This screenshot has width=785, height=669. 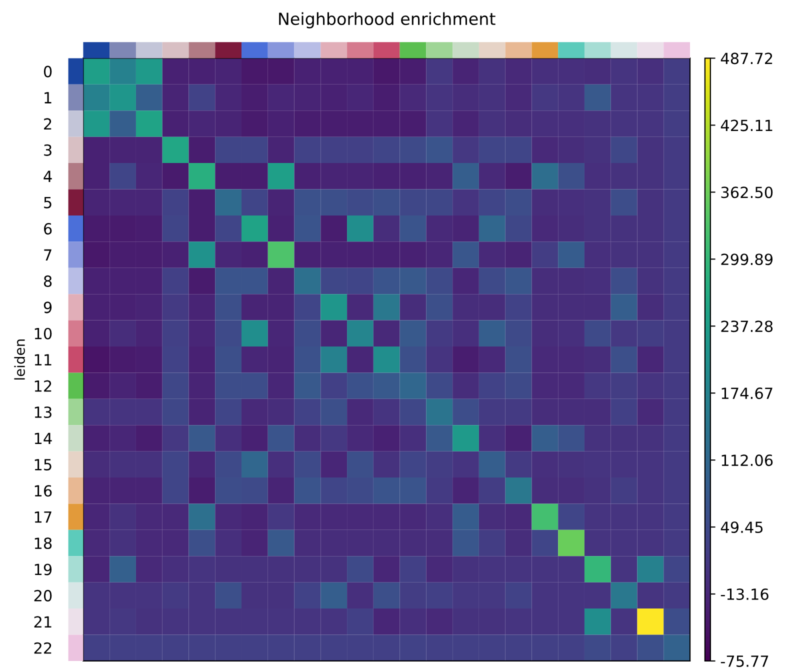 What do you see at coordinates (744, 661) in the screenshot?
I see `color-bar-label: -75.77` at bounding box center [744, 661].